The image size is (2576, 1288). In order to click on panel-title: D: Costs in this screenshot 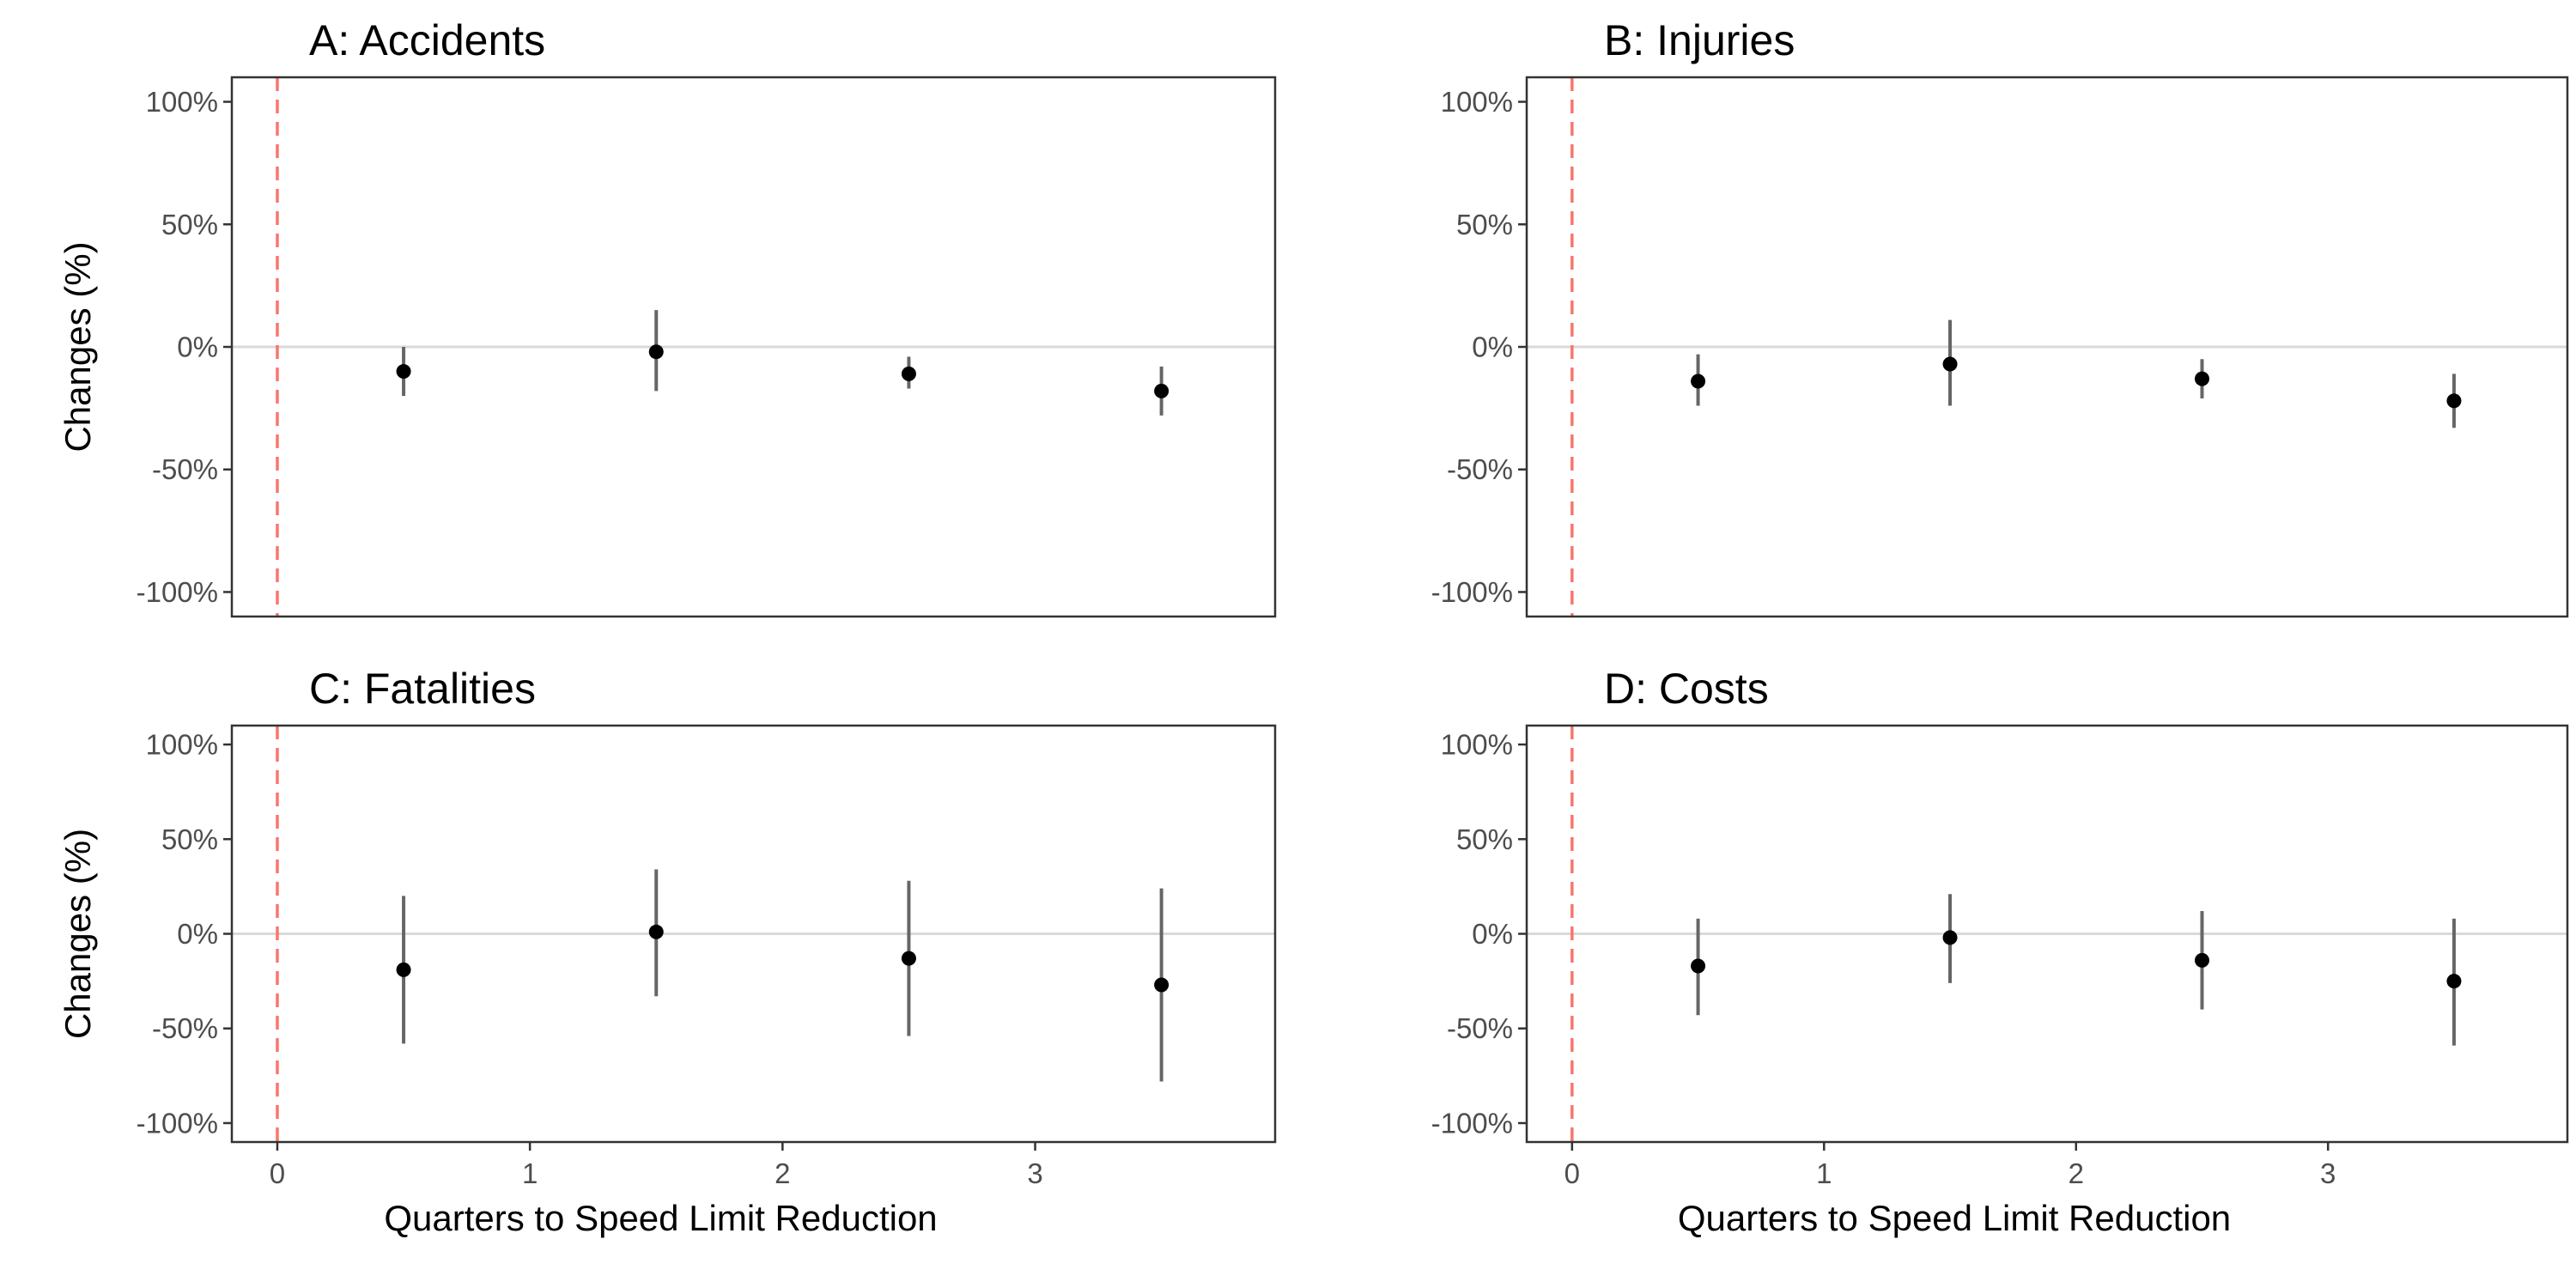, I will do `click(1686, 689)`.